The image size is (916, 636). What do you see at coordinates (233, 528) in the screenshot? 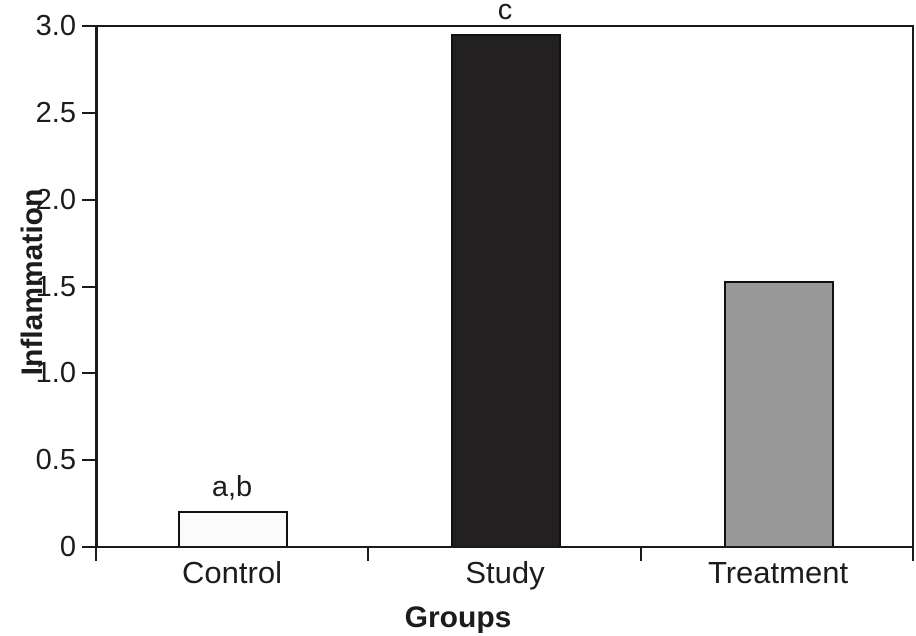
I see `bar-control` at bounding box center [233, 528].